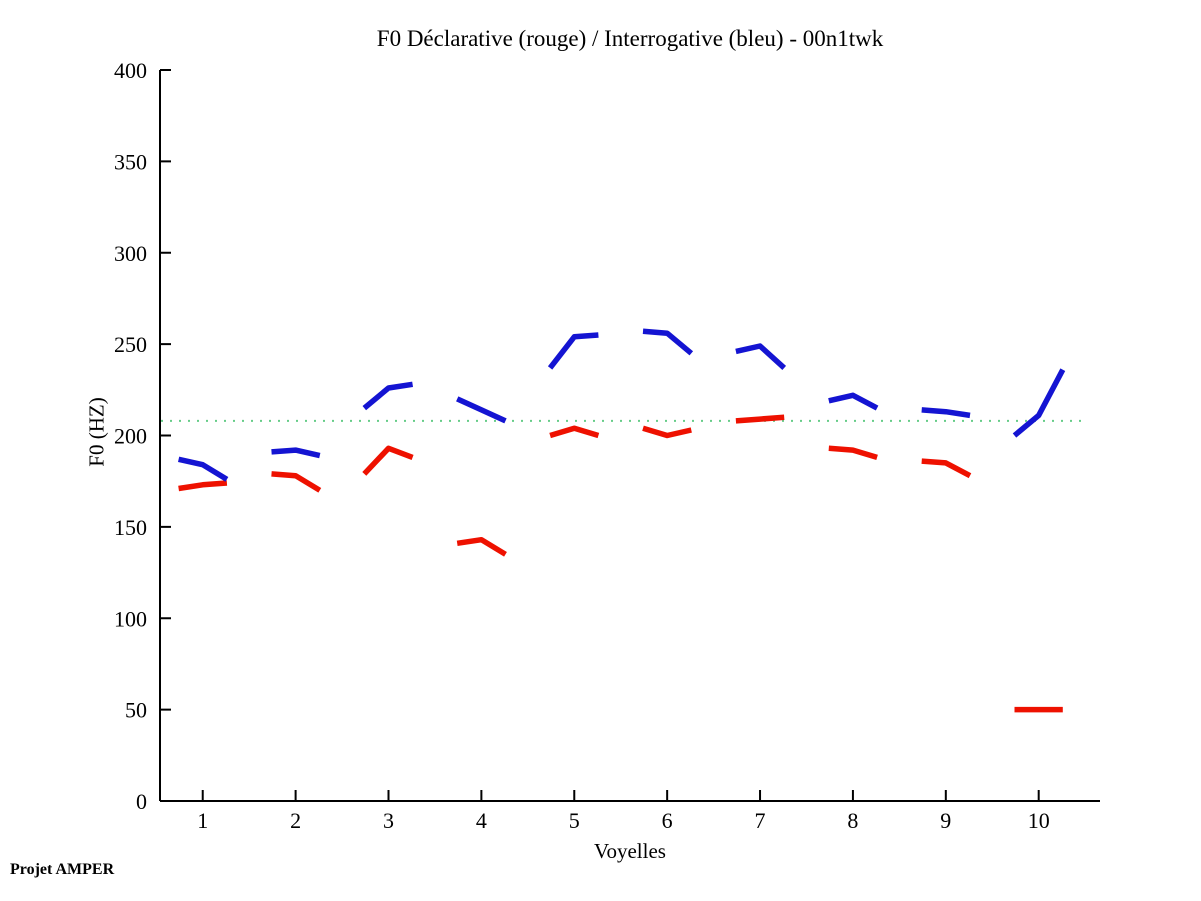  What do you see at coordinates (481, 546) in the screenshot?
I see `segment-declarative-v4` at bounding box center [481, 546].